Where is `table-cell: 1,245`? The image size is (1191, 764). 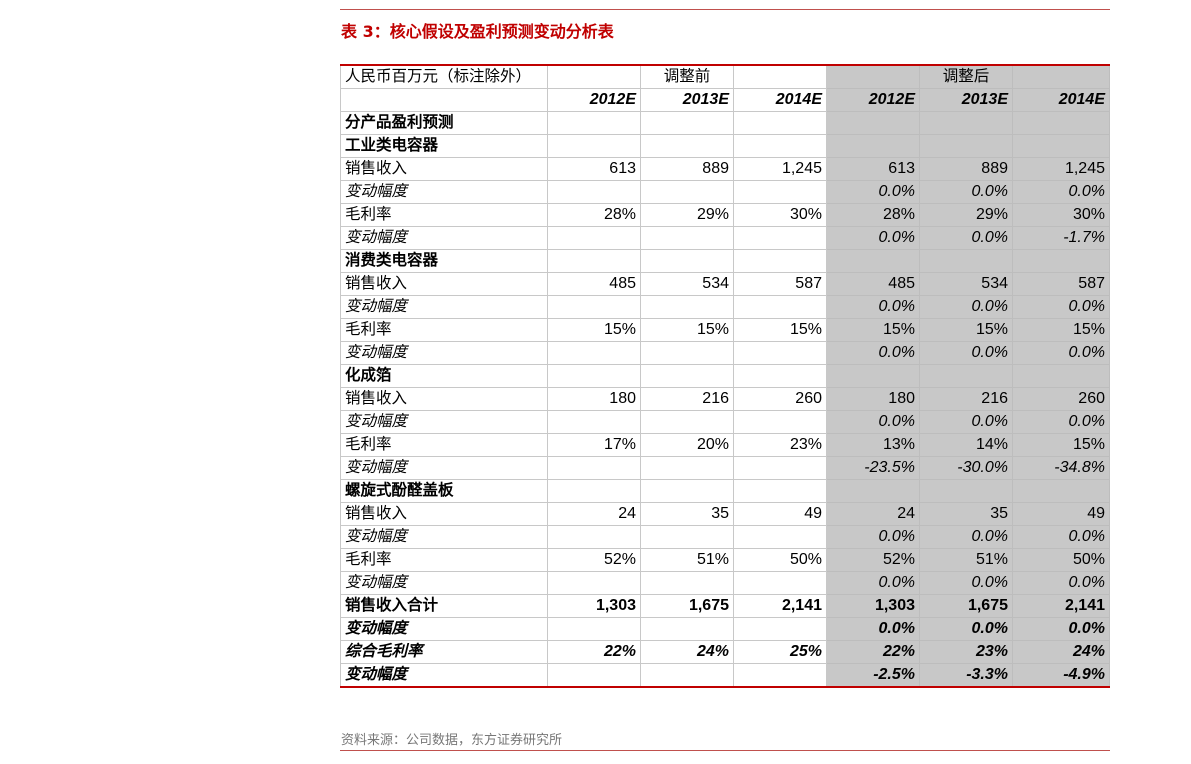 table-cell: 1,245 is located at coordinates (780, 169).